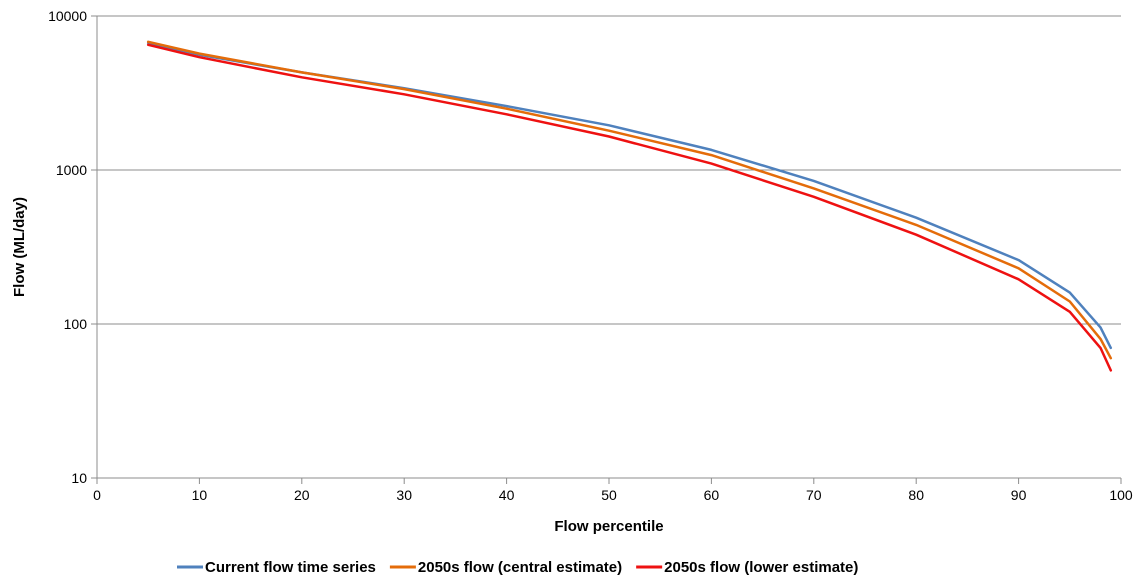 The width and height of the screenshot is (1138, 586). I want to click on y-tick-label: 10, so click(79, 478).